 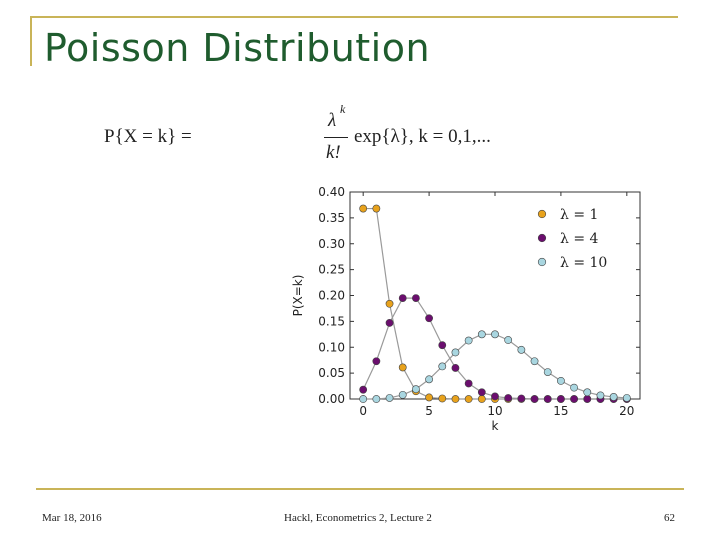 What do you see at coordinates (331, 296) in the screenshot?
I see `y-tick-label: 0.20` at bounding box center [331, 296].